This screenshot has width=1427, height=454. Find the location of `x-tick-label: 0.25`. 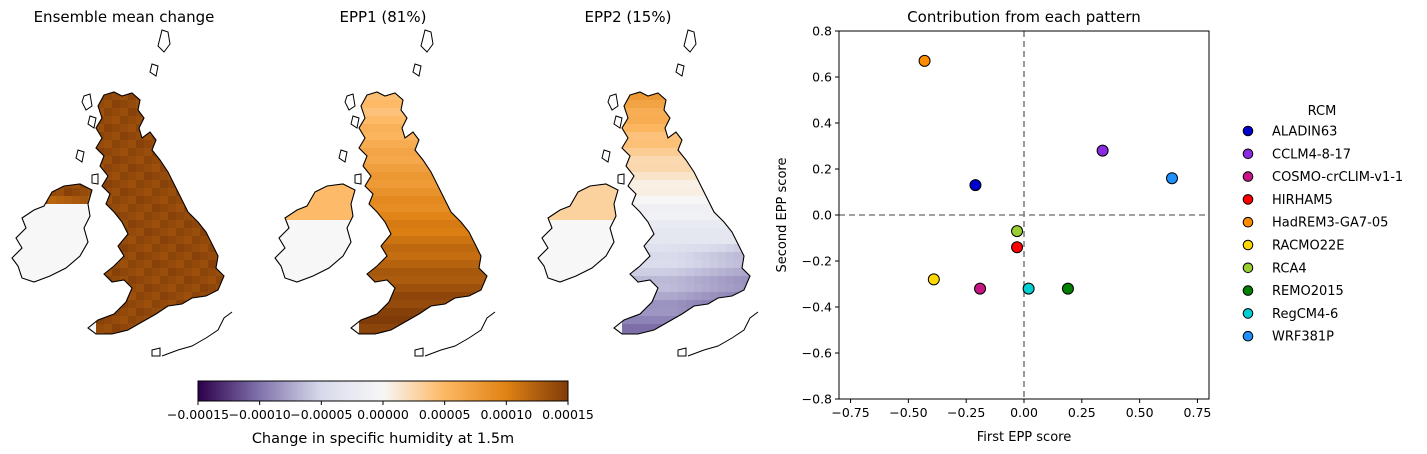

x-tick-label: 0.25 is located at coordinates (1082, 412).